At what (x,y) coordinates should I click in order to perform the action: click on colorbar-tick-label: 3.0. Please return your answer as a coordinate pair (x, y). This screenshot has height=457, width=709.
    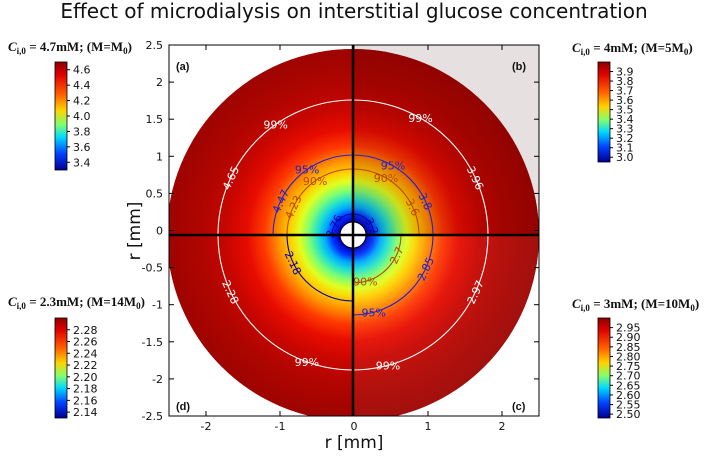
    Looking at the image, I should click on (625, 157).